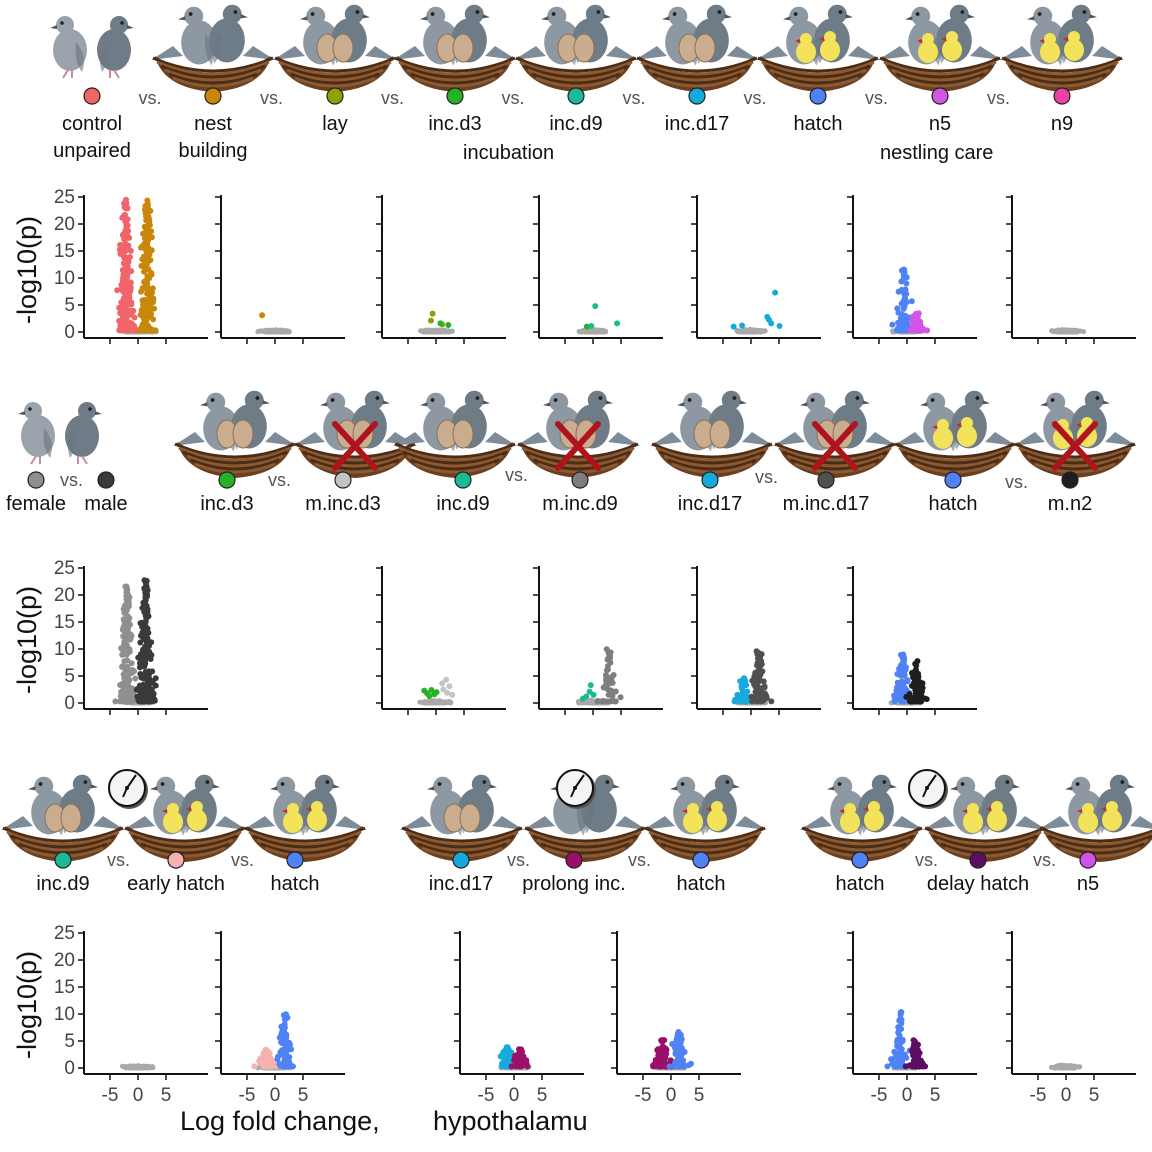 This screenshot has width=1152, height=1152. I want to click on volcano-panel: -5 0 5, so click(280, 1018).